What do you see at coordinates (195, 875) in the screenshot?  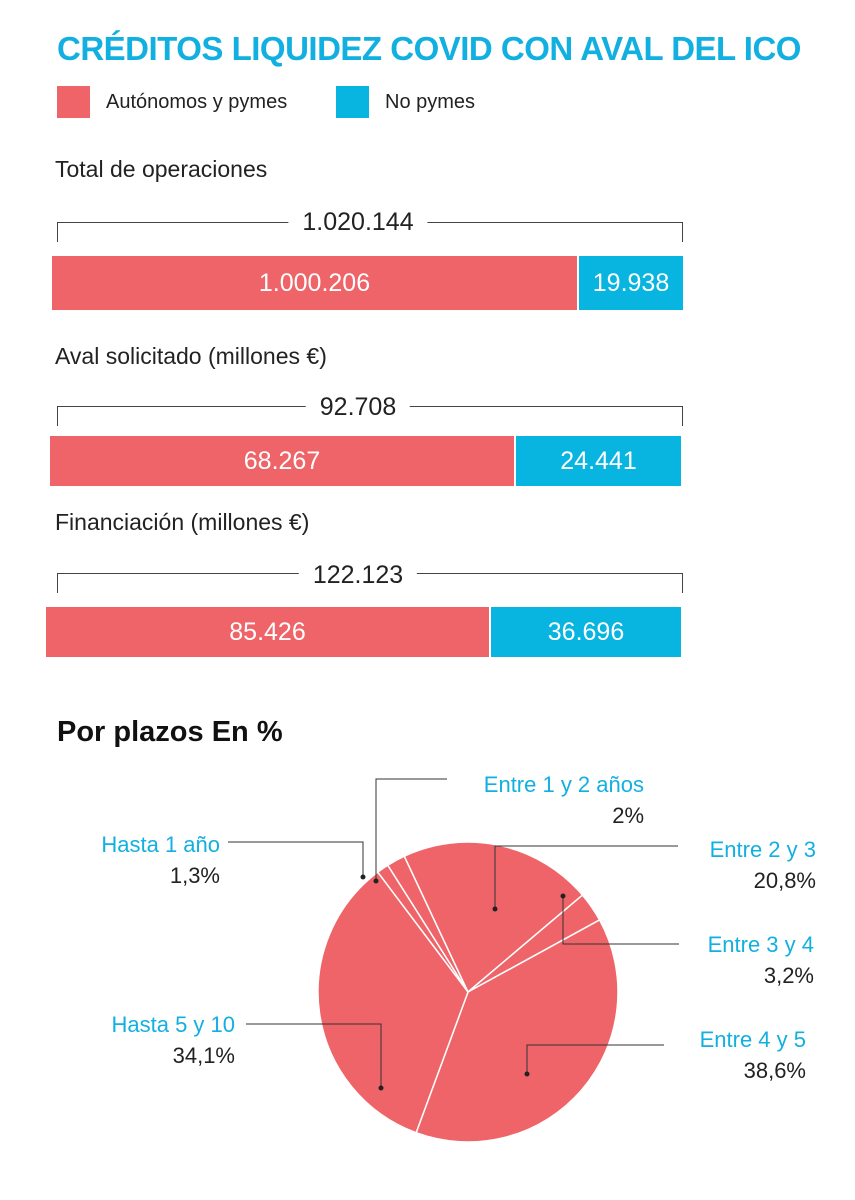 I see `pie-value-hasta1: 1,3%` at bounding box center [195, 875].